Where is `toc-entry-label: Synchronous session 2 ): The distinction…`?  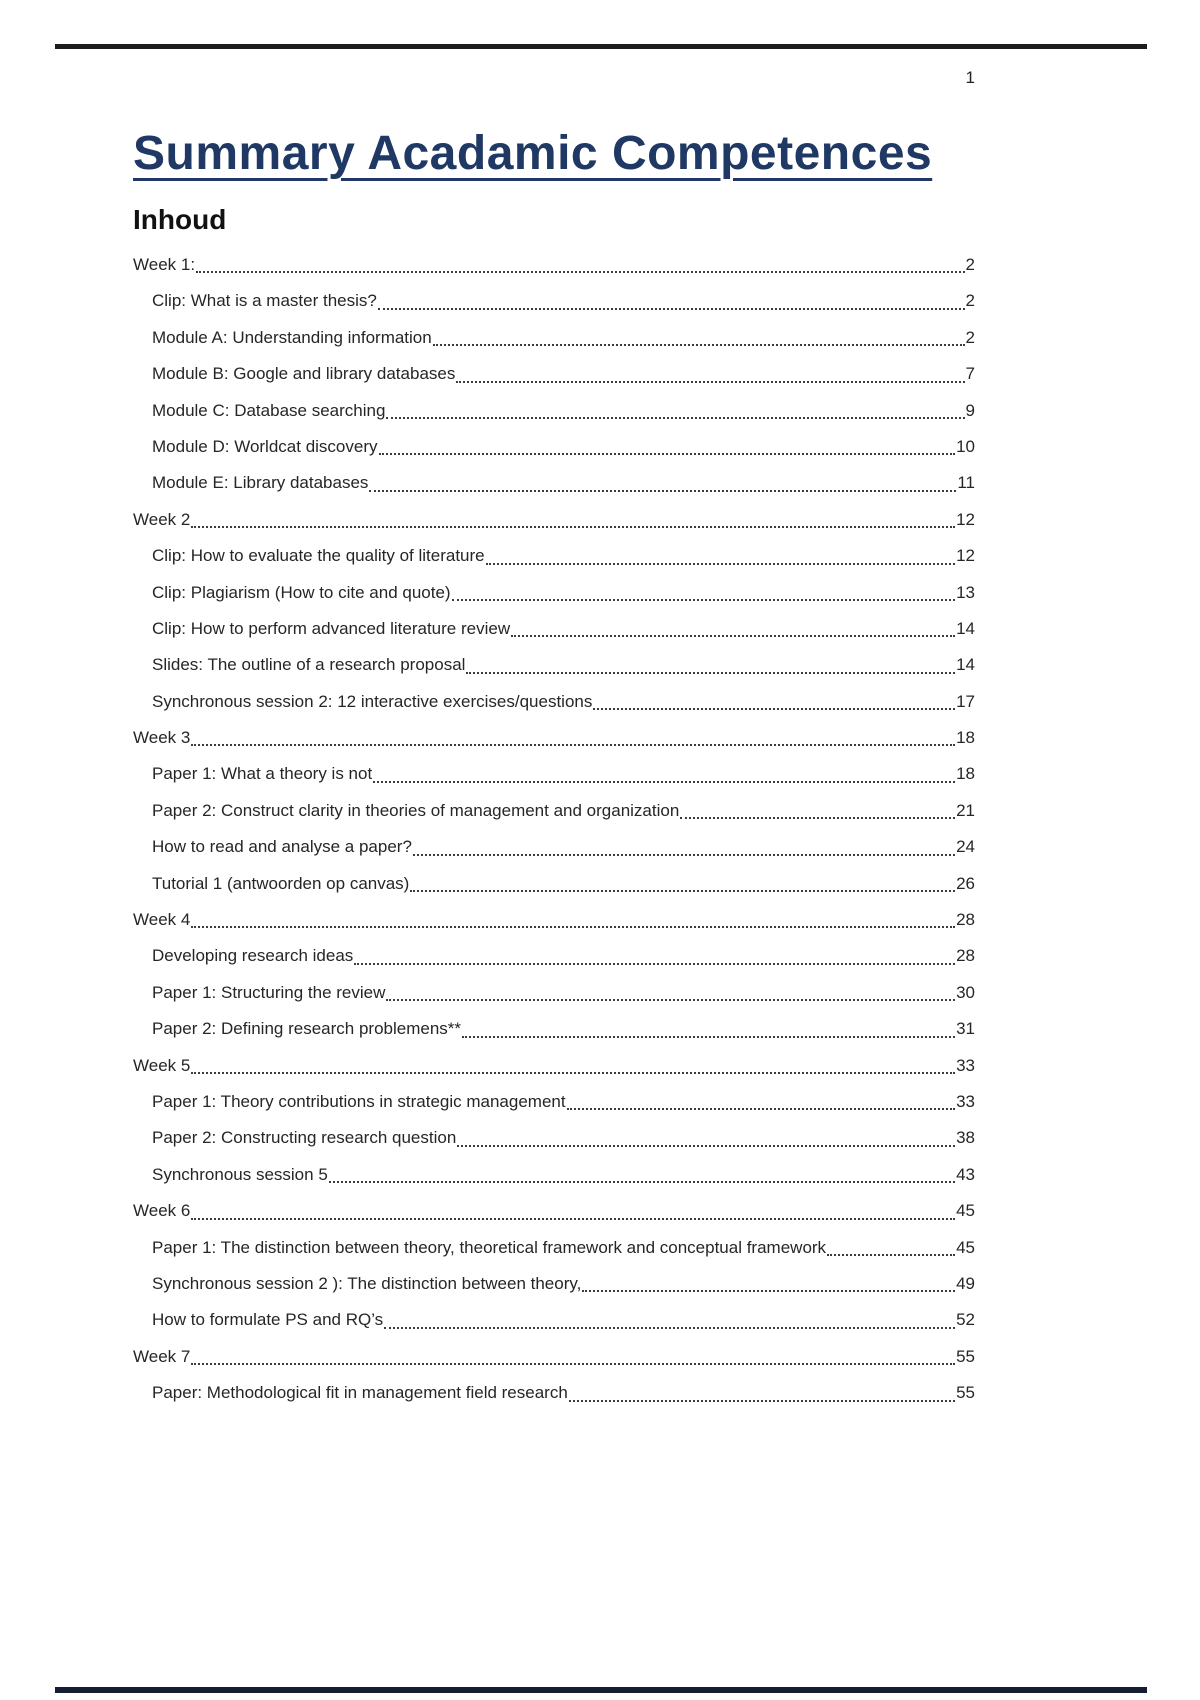 toc-entry-label: Synchronous session 2 ): The distinction… is located at coordinates (367, 1283).